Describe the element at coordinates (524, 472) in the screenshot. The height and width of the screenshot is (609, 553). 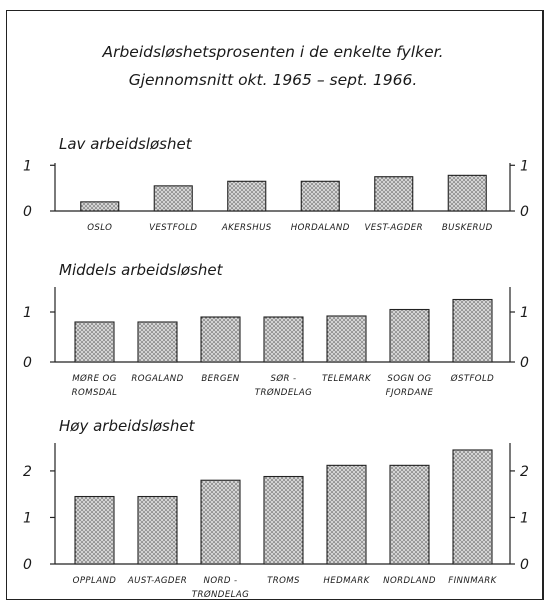
I see `y-tick-label-right: 2` at that location.